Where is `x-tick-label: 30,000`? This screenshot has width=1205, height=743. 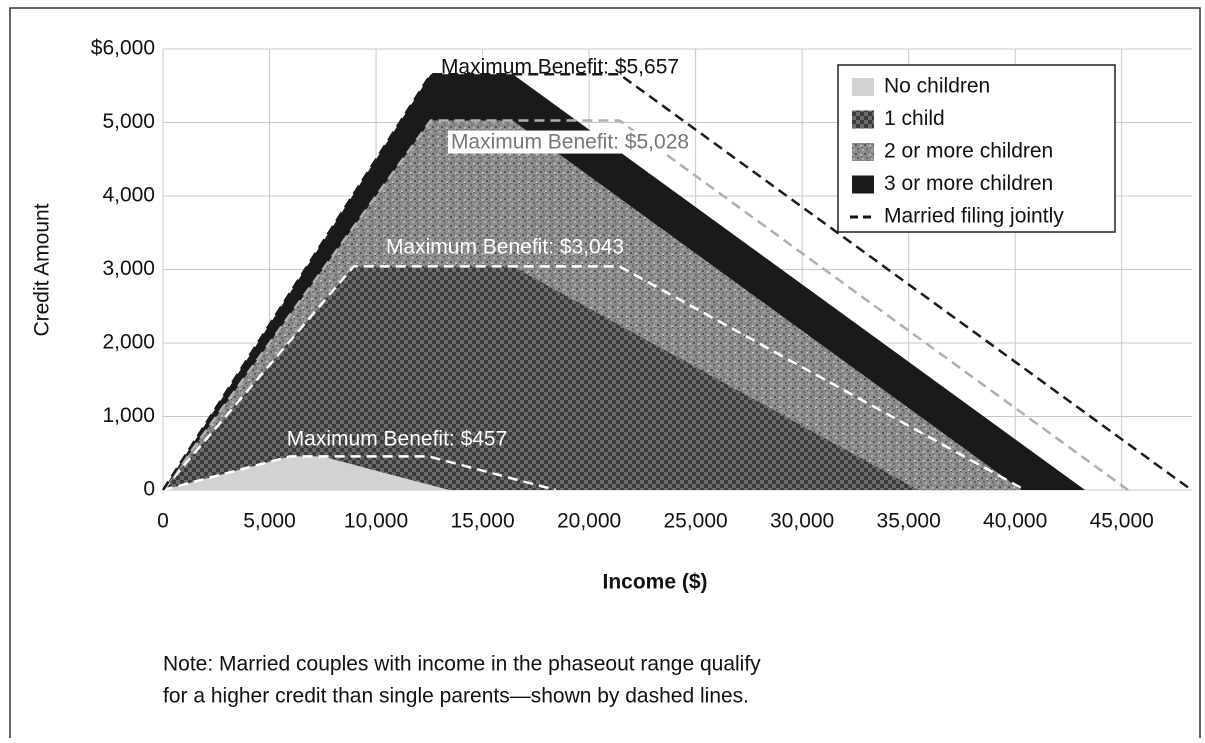
x-tick-label: 30,000 is located at coordinates (802, 521).